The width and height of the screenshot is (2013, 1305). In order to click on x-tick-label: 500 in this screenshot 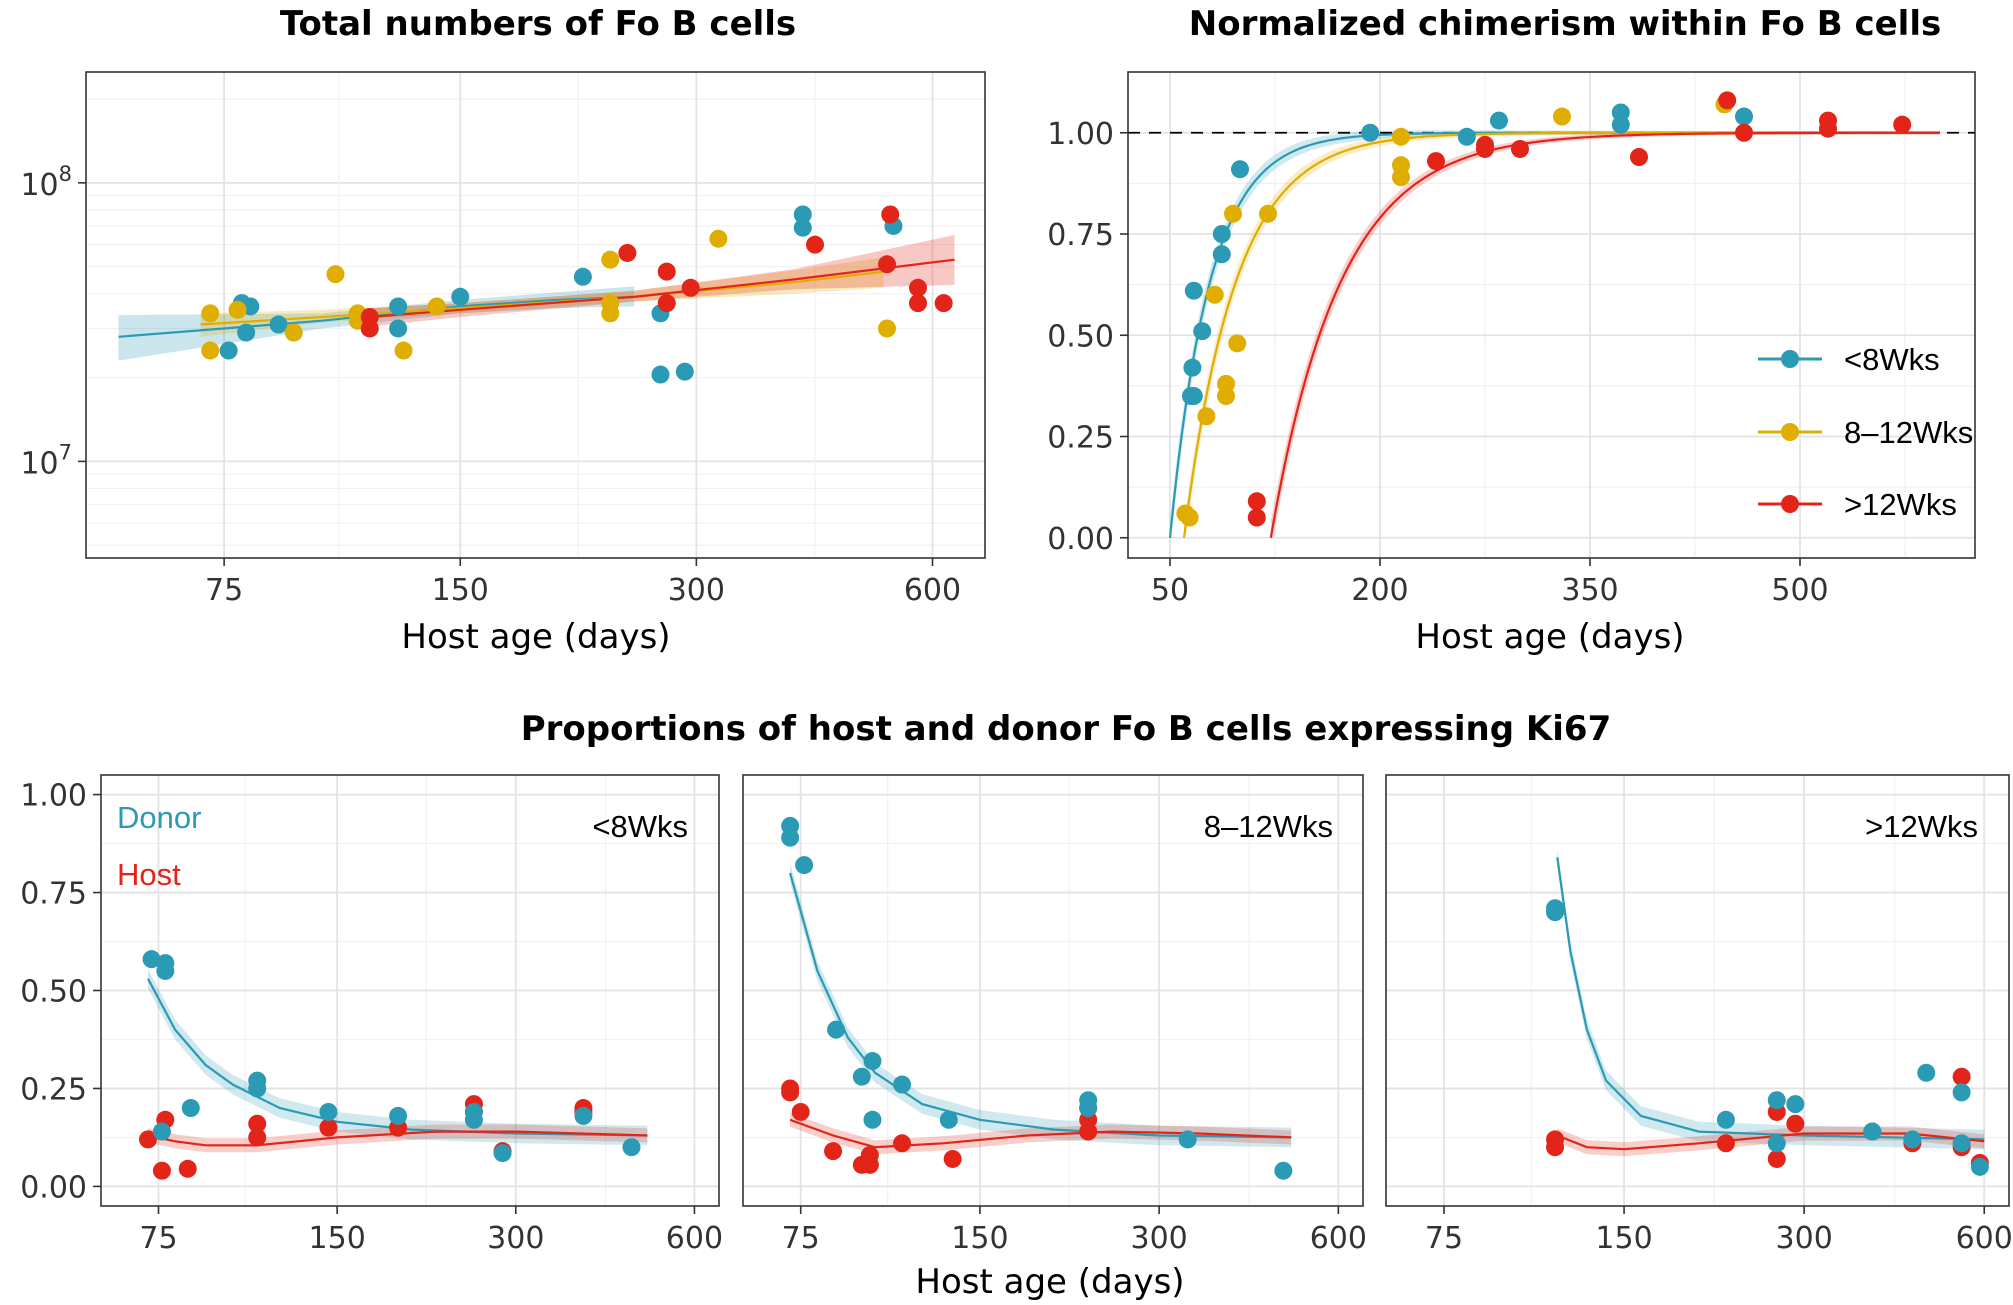, I will do `click(1799, 590)`.